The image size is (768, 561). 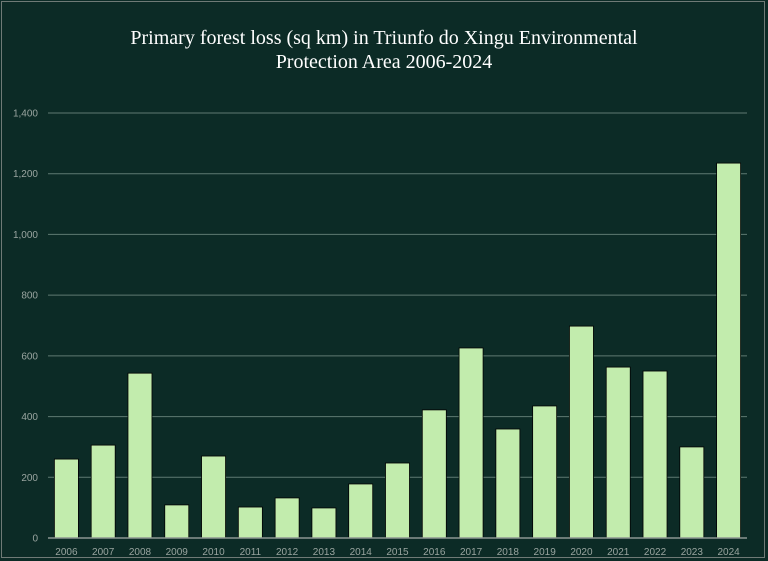 What do you see at coordinates (471, 552) in the screenshot?
I see `x-tick-label: 2017` at bounding box center [471, 552].